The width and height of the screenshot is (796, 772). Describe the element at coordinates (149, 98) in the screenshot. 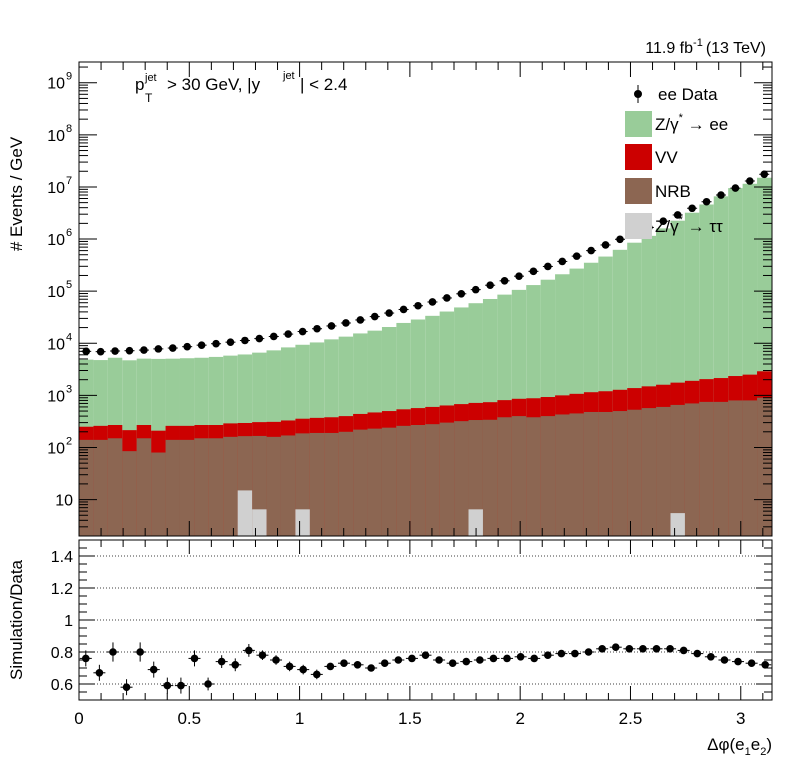

I see `cut-pt-sub: T` at that location.